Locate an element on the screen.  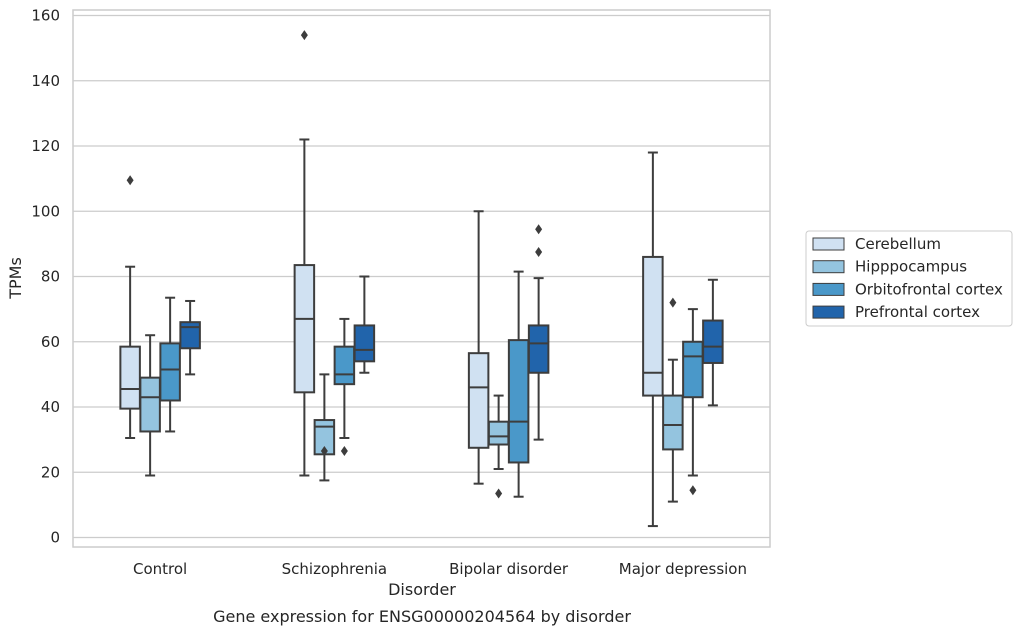
legend-frame is located at coordinates (909, 278).